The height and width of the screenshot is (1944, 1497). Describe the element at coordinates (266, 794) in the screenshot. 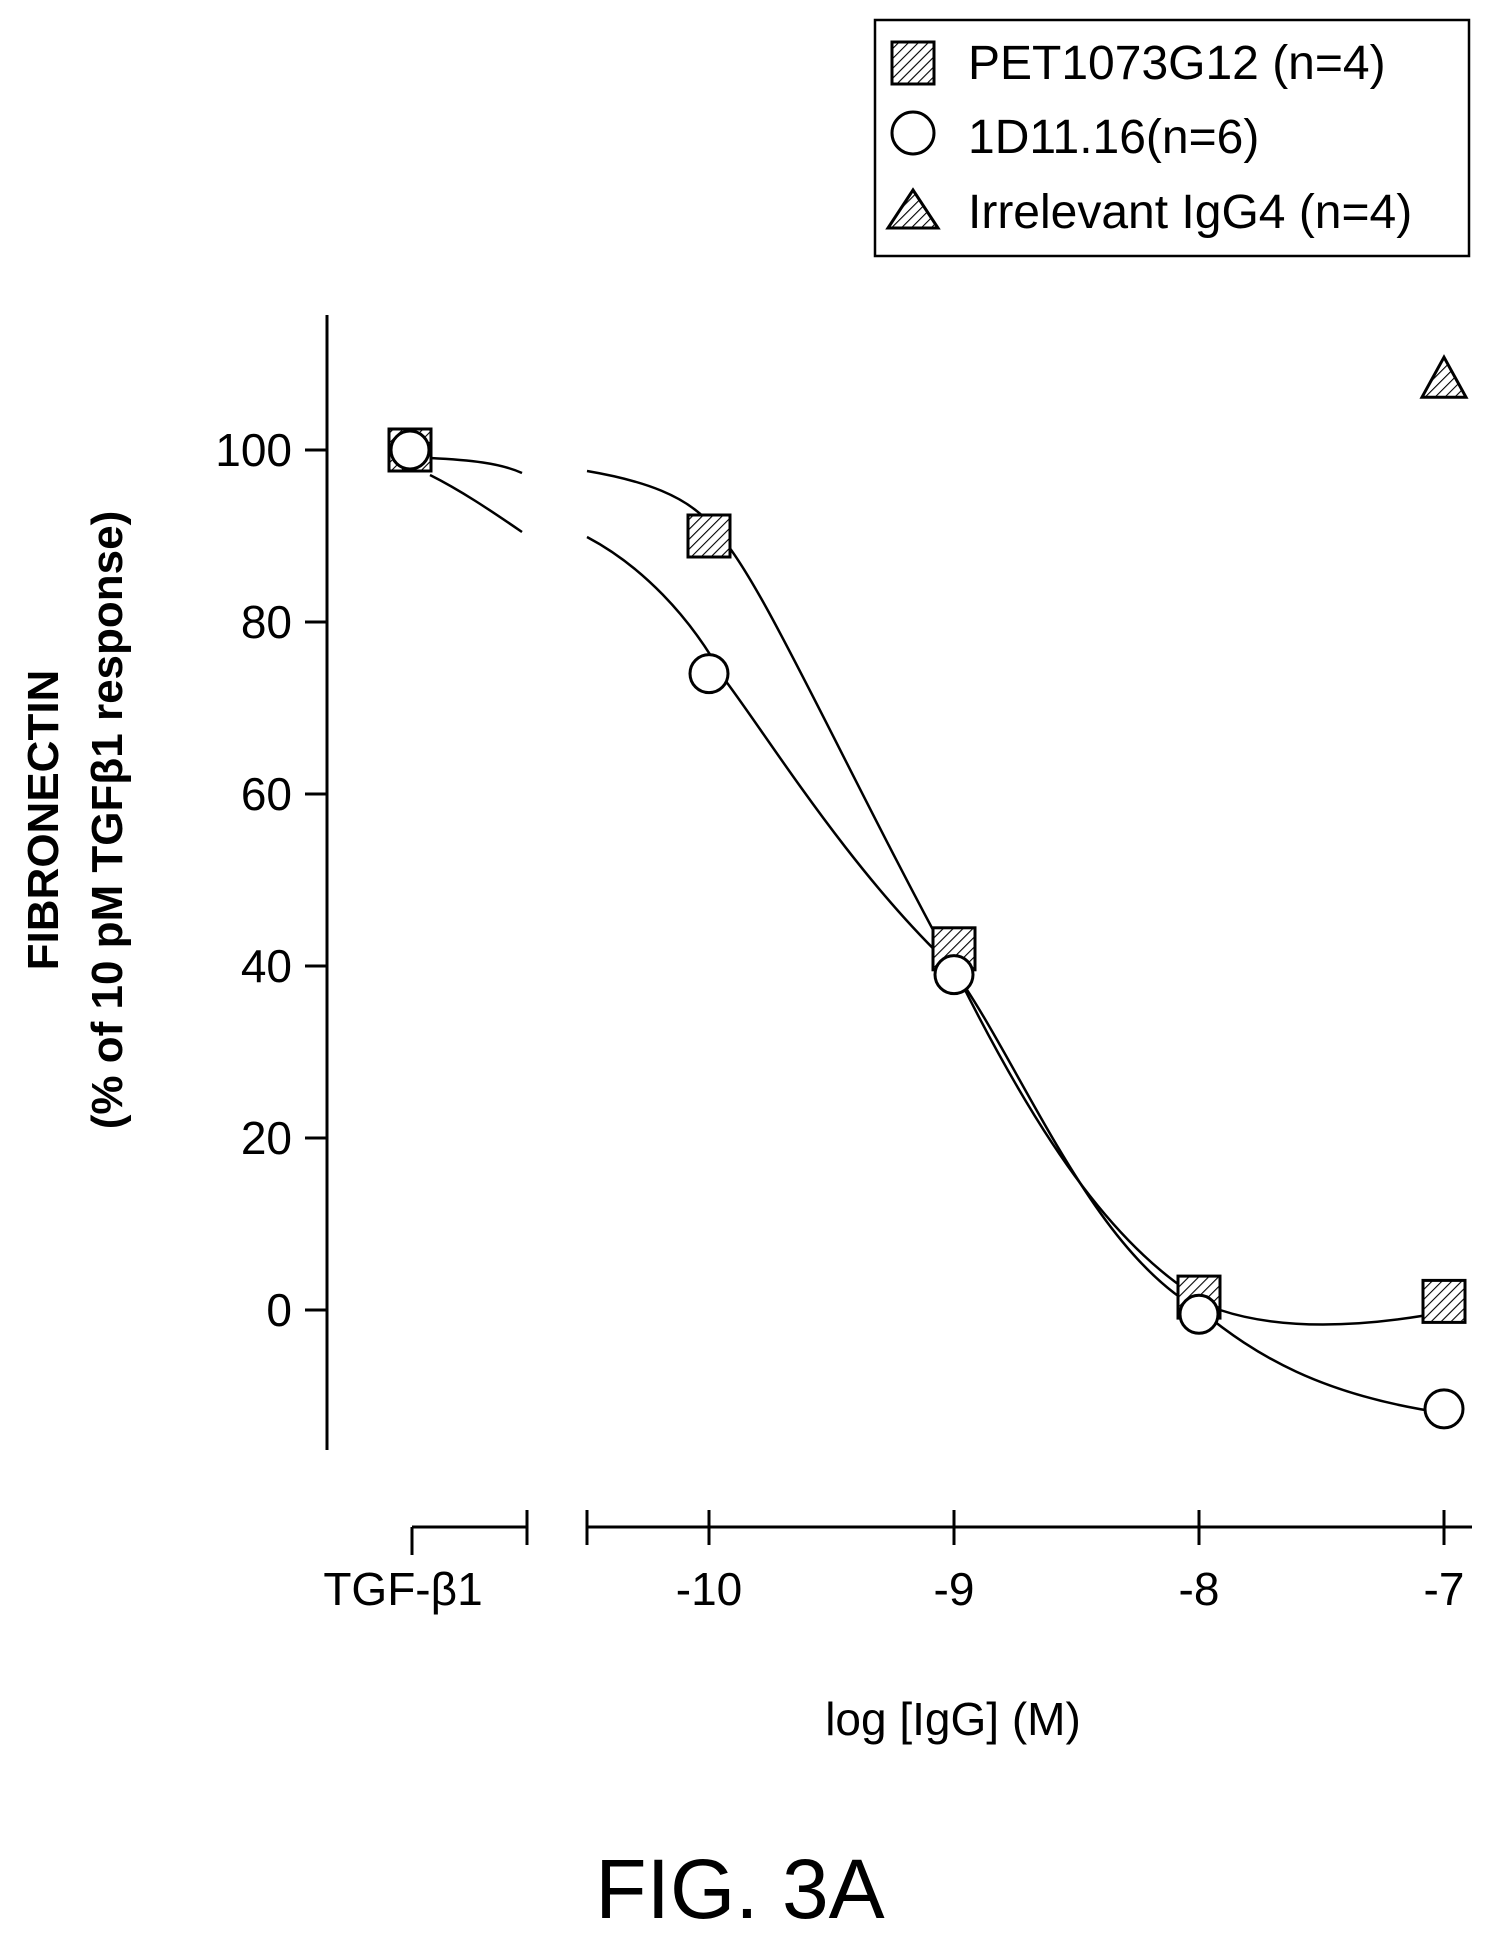

I see `y-tick-label-3: 60` at that location.